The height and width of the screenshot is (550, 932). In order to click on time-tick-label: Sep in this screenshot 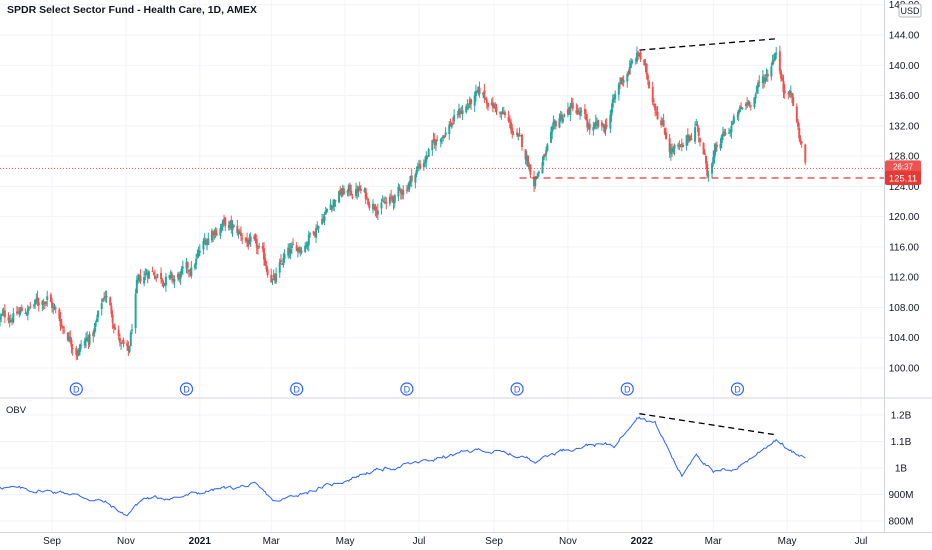, I will do `click(52, 541)`.